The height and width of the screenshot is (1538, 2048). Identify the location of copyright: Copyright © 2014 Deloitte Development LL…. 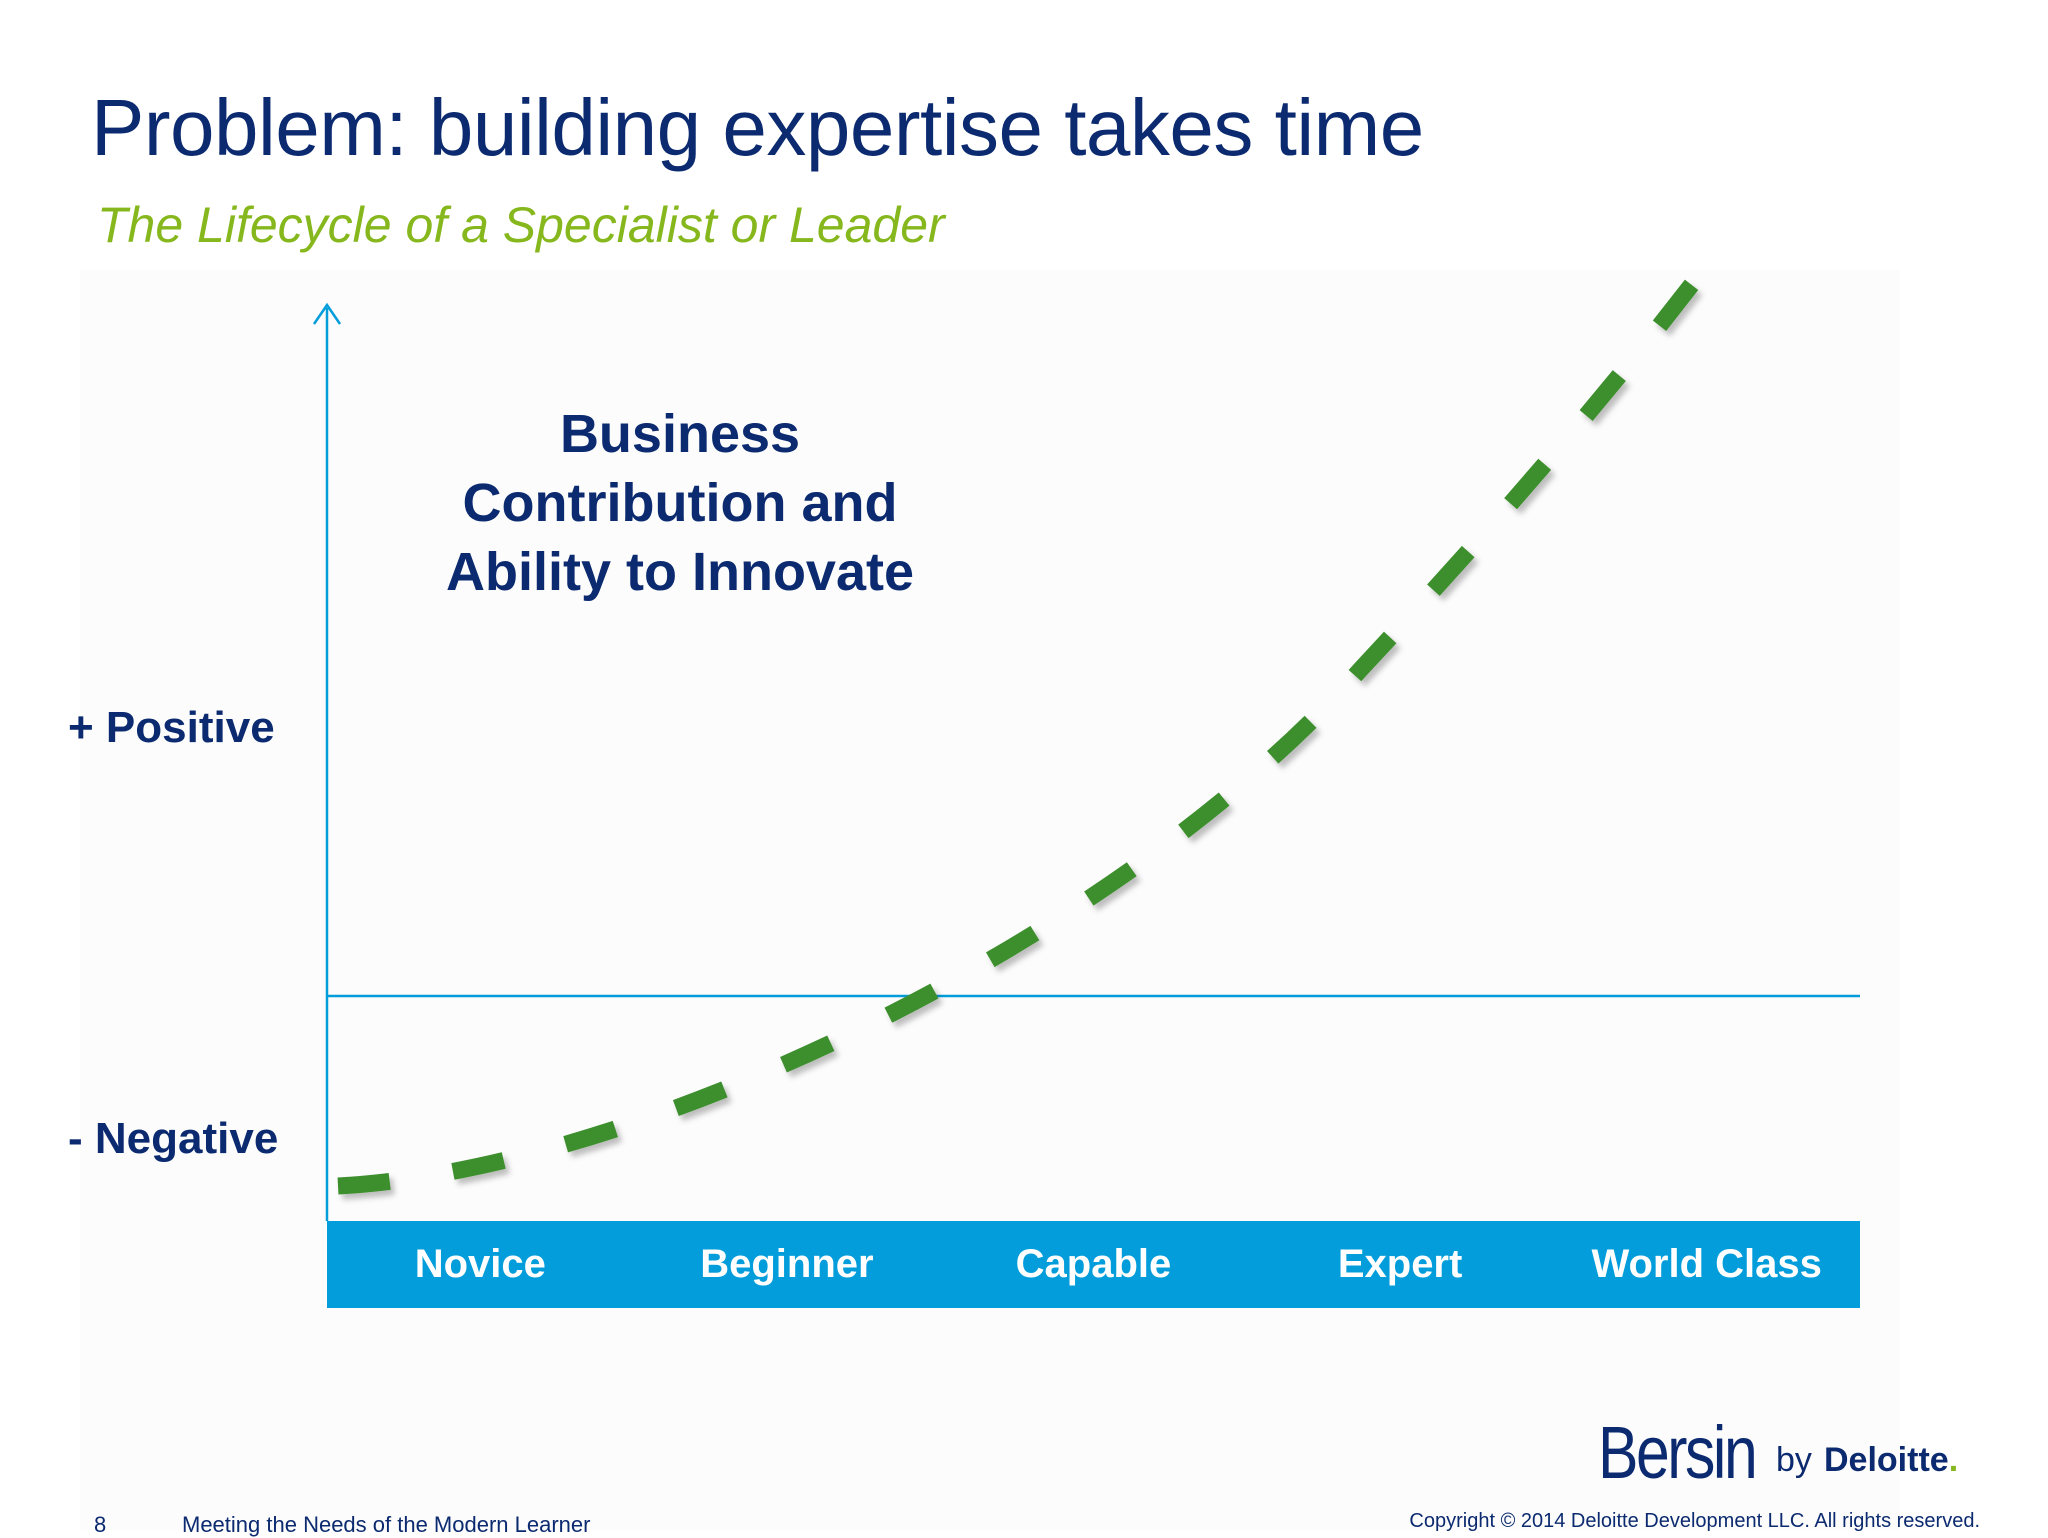
(1694, 1521).